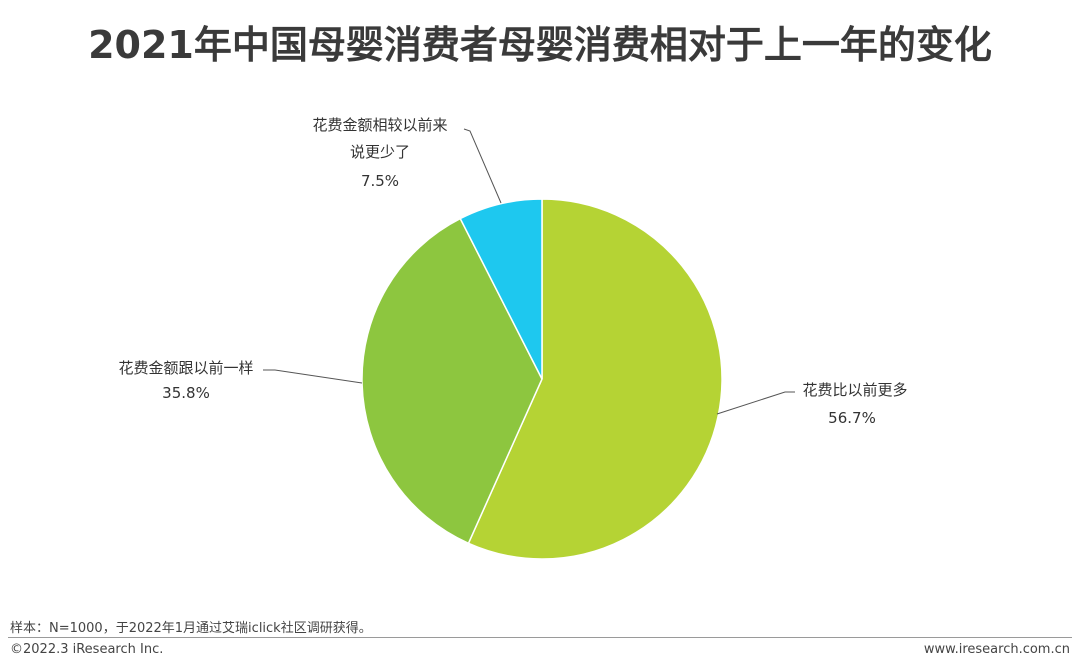 This screenshot has height=672, width=1080. Describe the element at coordinates (540, 45) in the screenshot. I see `chart-title: 2021年中国母婴消费者母婴消费相对于上一年的变化` at that location.